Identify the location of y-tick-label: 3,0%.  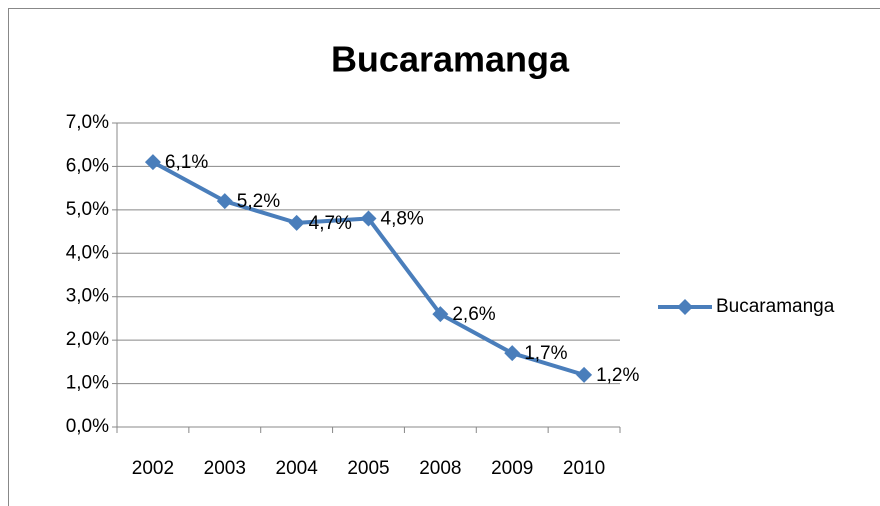
(87, 296).